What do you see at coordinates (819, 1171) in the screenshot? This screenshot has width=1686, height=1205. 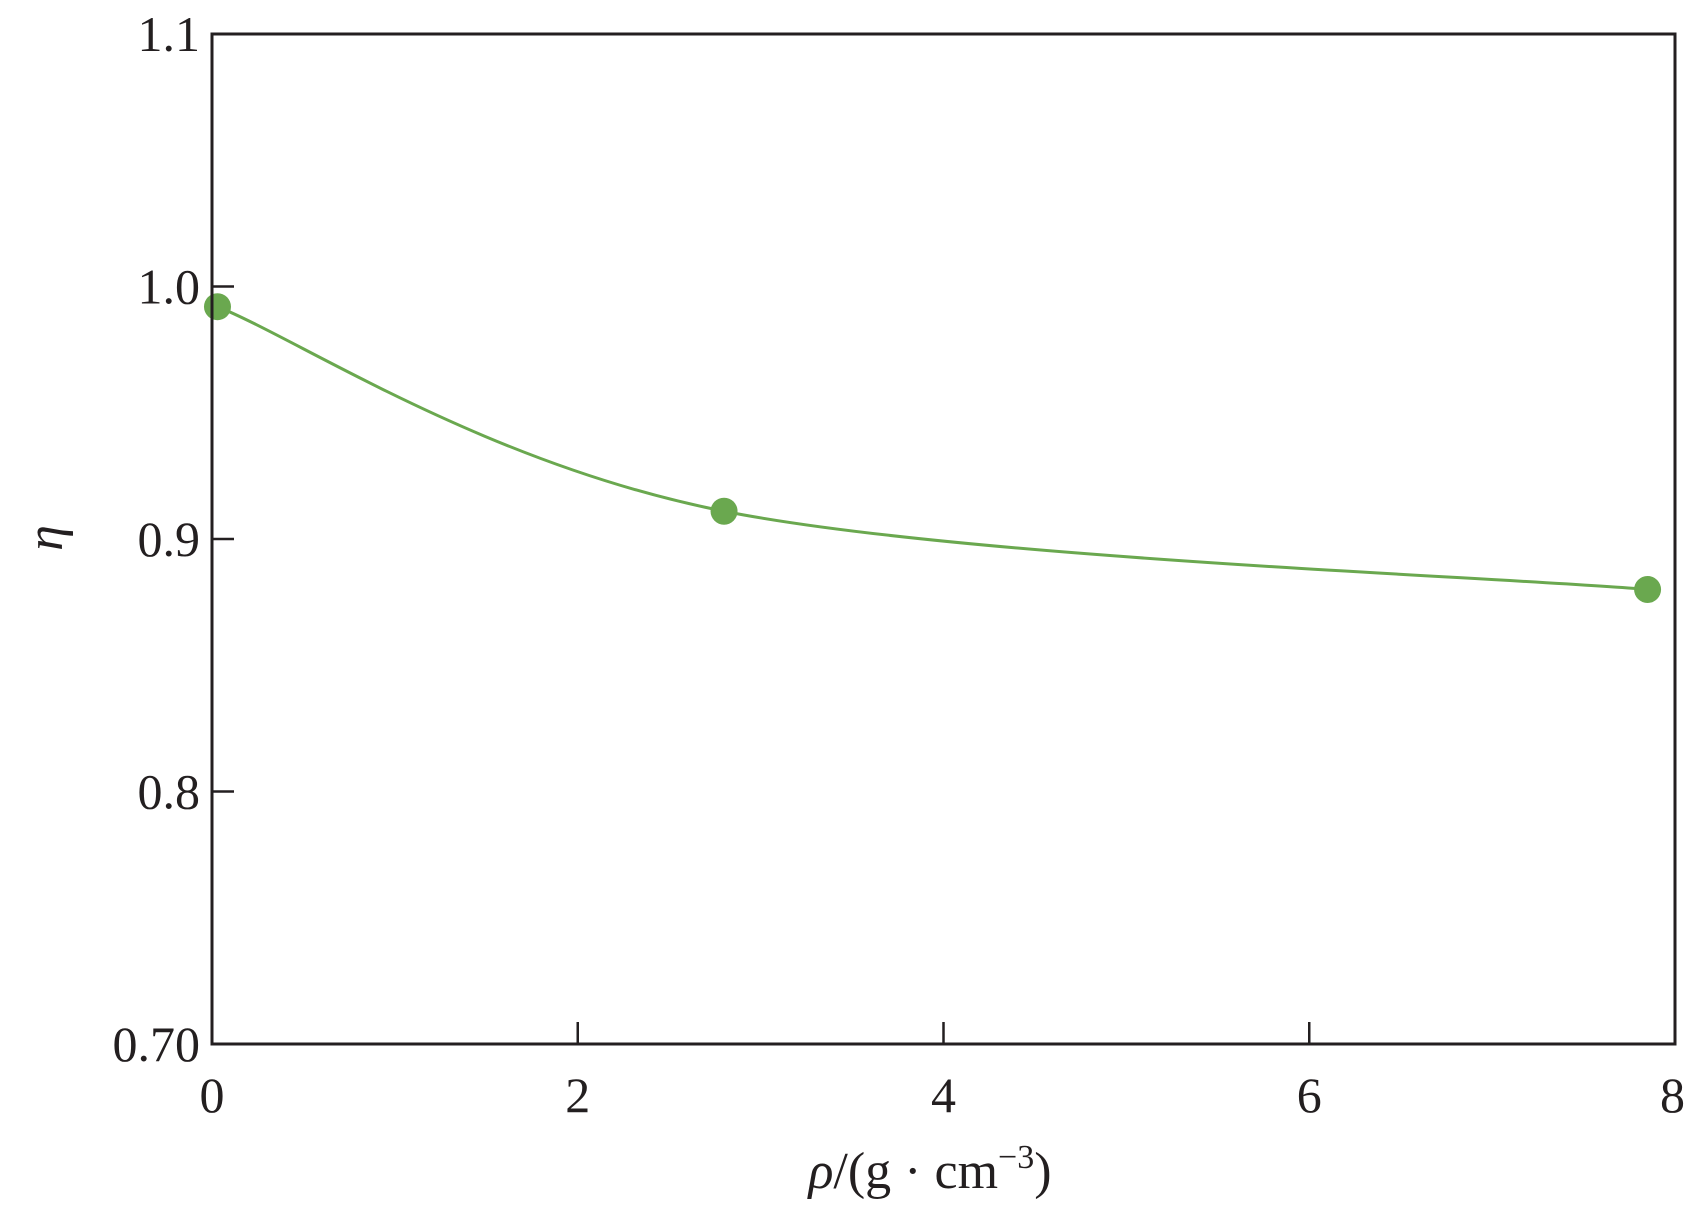 I see `x-axis-label-symbol: ρ` at bounding box center [819, 1171].